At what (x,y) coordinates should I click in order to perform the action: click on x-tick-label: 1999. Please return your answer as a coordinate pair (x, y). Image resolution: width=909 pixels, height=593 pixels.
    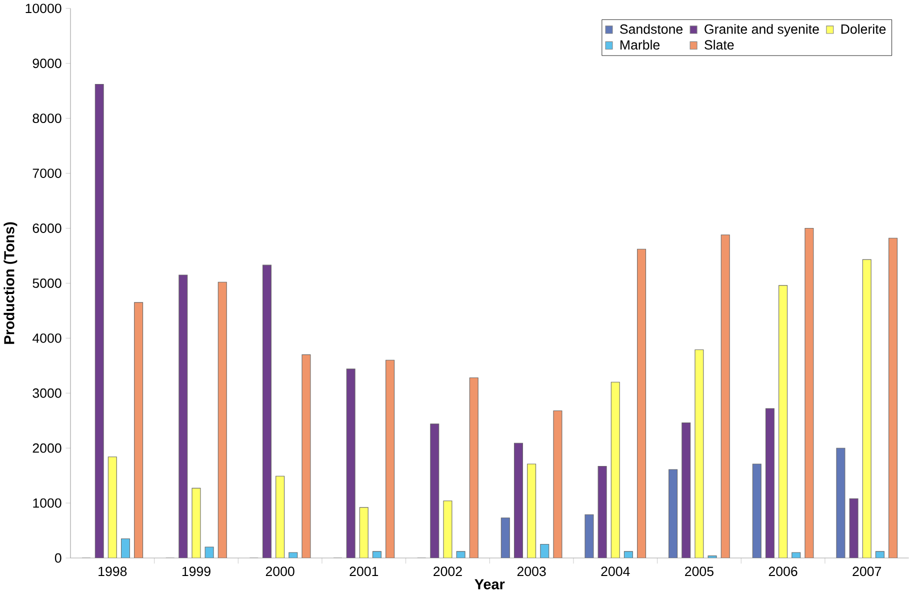
    Looking at the image, I should click on (196, 571).